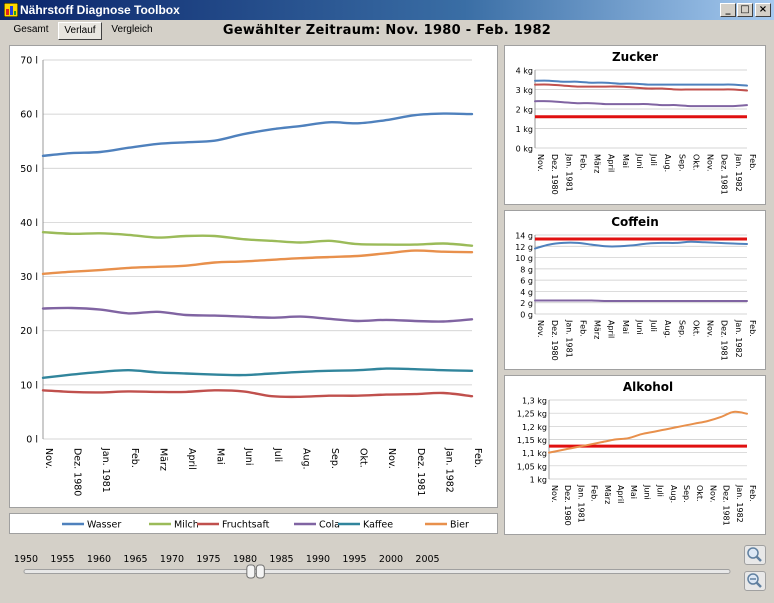  I want to click on tab-vergleich: Vergleich, so click(132, 29).